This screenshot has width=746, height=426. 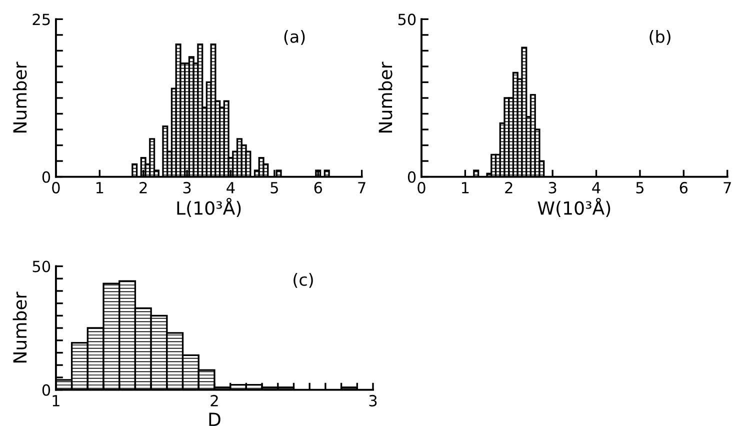 What do you see at coordinates (294, 37) in the screenshot?
I see `annotation: (a)` at bounding box center [294, 37].